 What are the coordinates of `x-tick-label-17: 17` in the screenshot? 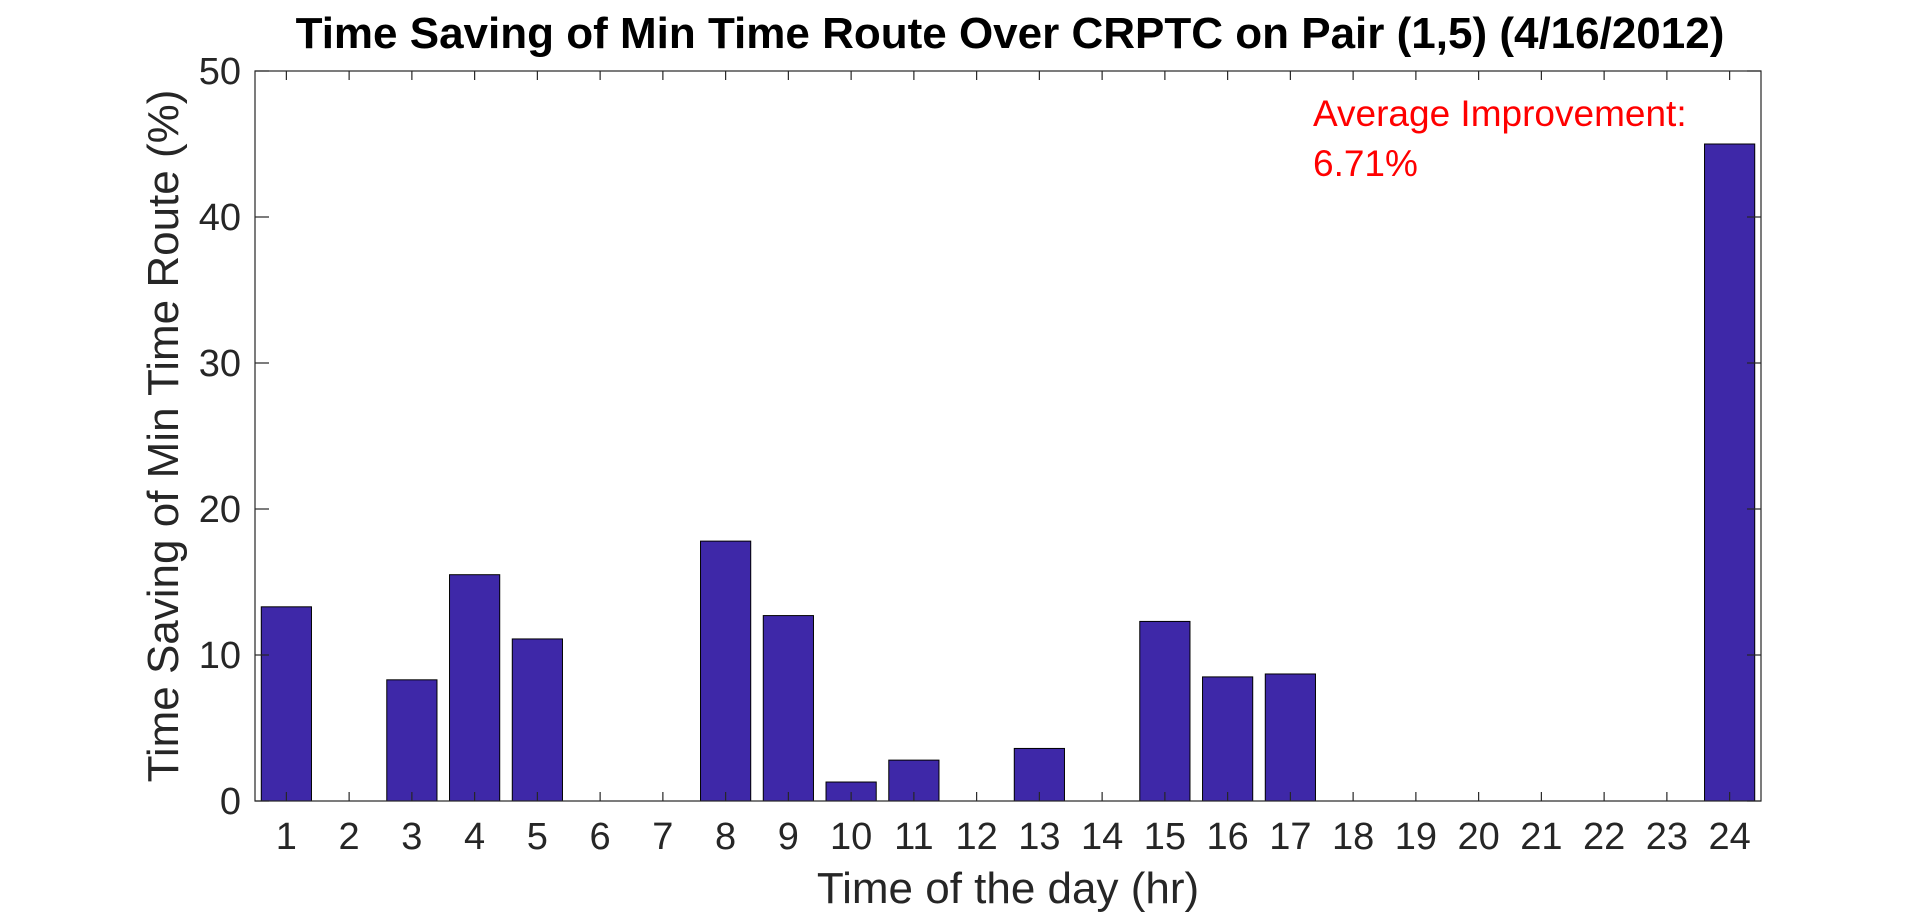 It's located at (1290, 837).